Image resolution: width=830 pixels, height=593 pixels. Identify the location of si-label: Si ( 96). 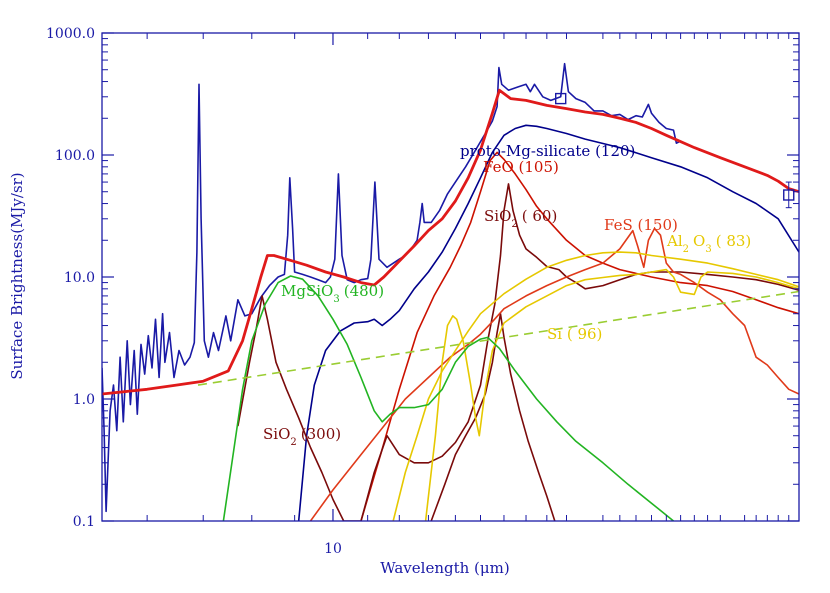
(574, 334).